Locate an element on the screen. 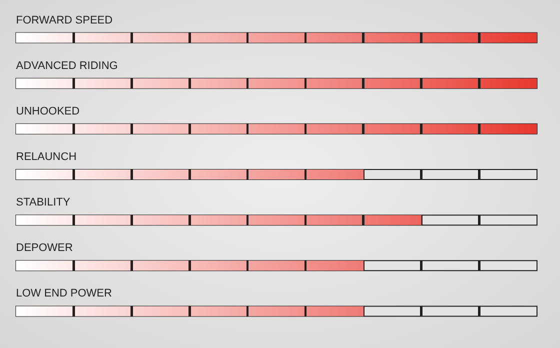 The height and width of the screenshot is (348, 560). y-tick-label: LOW END POWER is located at coordinates (64, 294).